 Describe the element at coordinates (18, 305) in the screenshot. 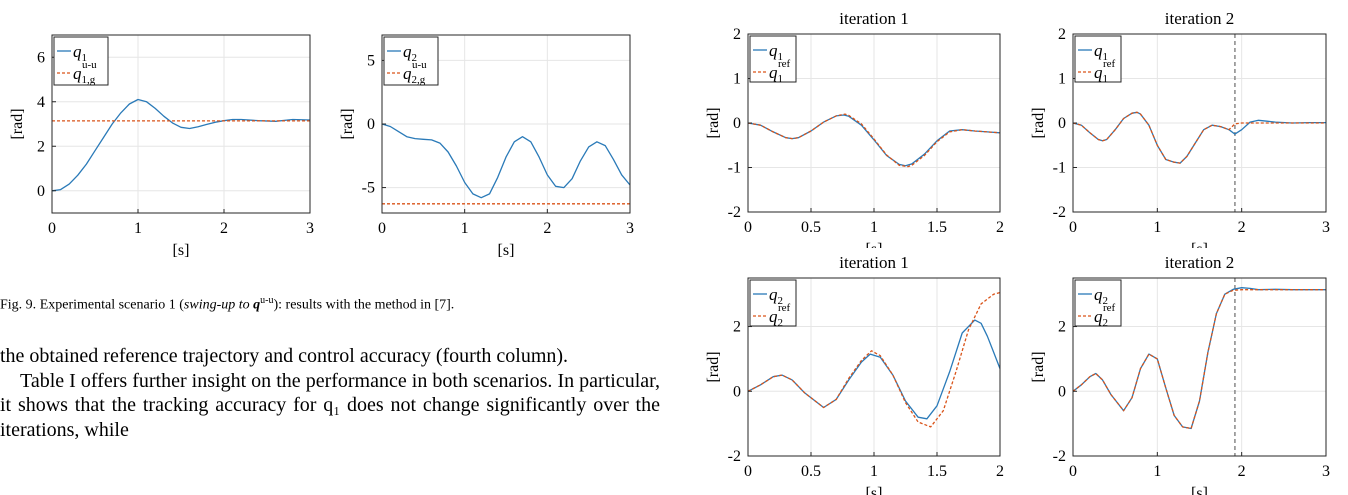

I see `caption-fig-label: Fig. 9.` at that location.